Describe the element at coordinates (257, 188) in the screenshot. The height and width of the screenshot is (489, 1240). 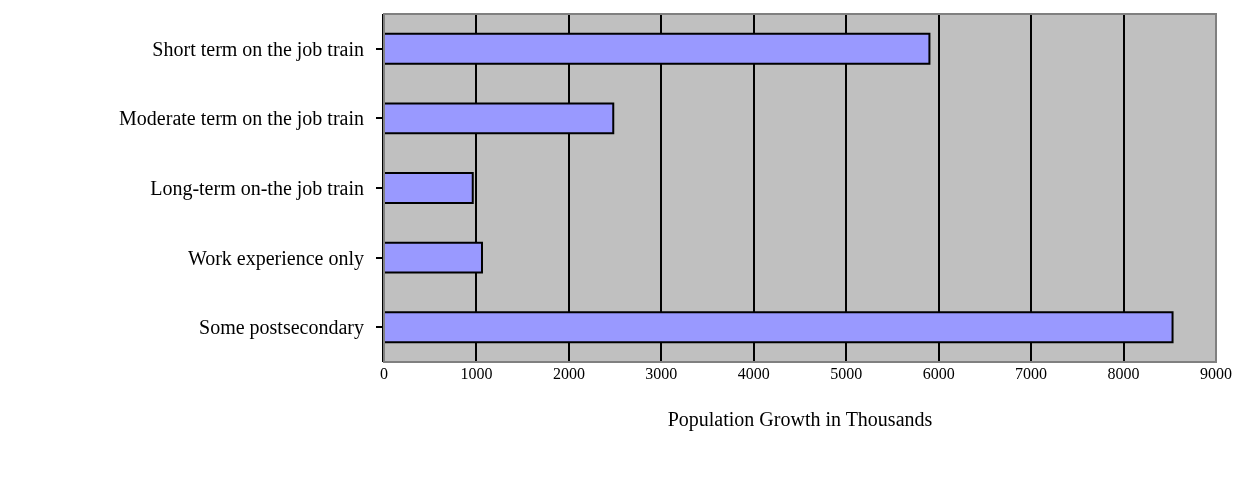
I see `y-tick-label: Long-term on-the job train` at that location.